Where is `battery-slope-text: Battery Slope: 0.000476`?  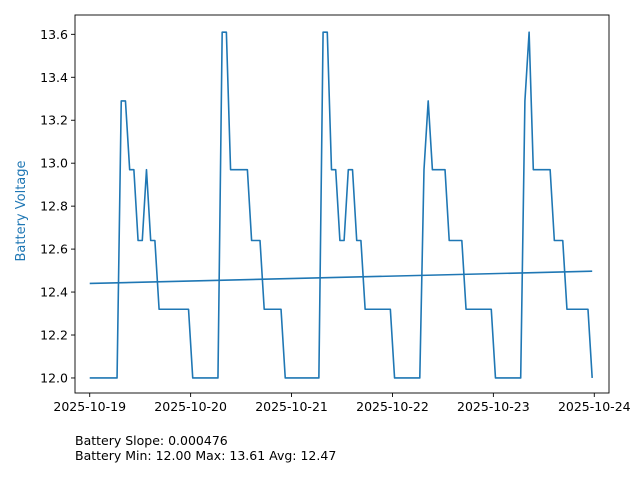 battery-slope-text: Battery Slope: 0.000476 is located at coordinates (151, 440).